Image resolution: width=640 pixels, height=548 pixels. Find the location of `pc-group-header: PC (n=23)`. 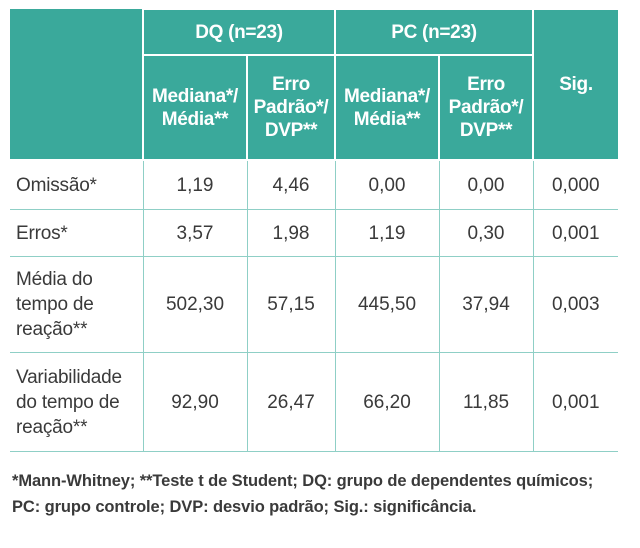

pc-group-header: PC (n=23) is located at coordinates (434, 32).